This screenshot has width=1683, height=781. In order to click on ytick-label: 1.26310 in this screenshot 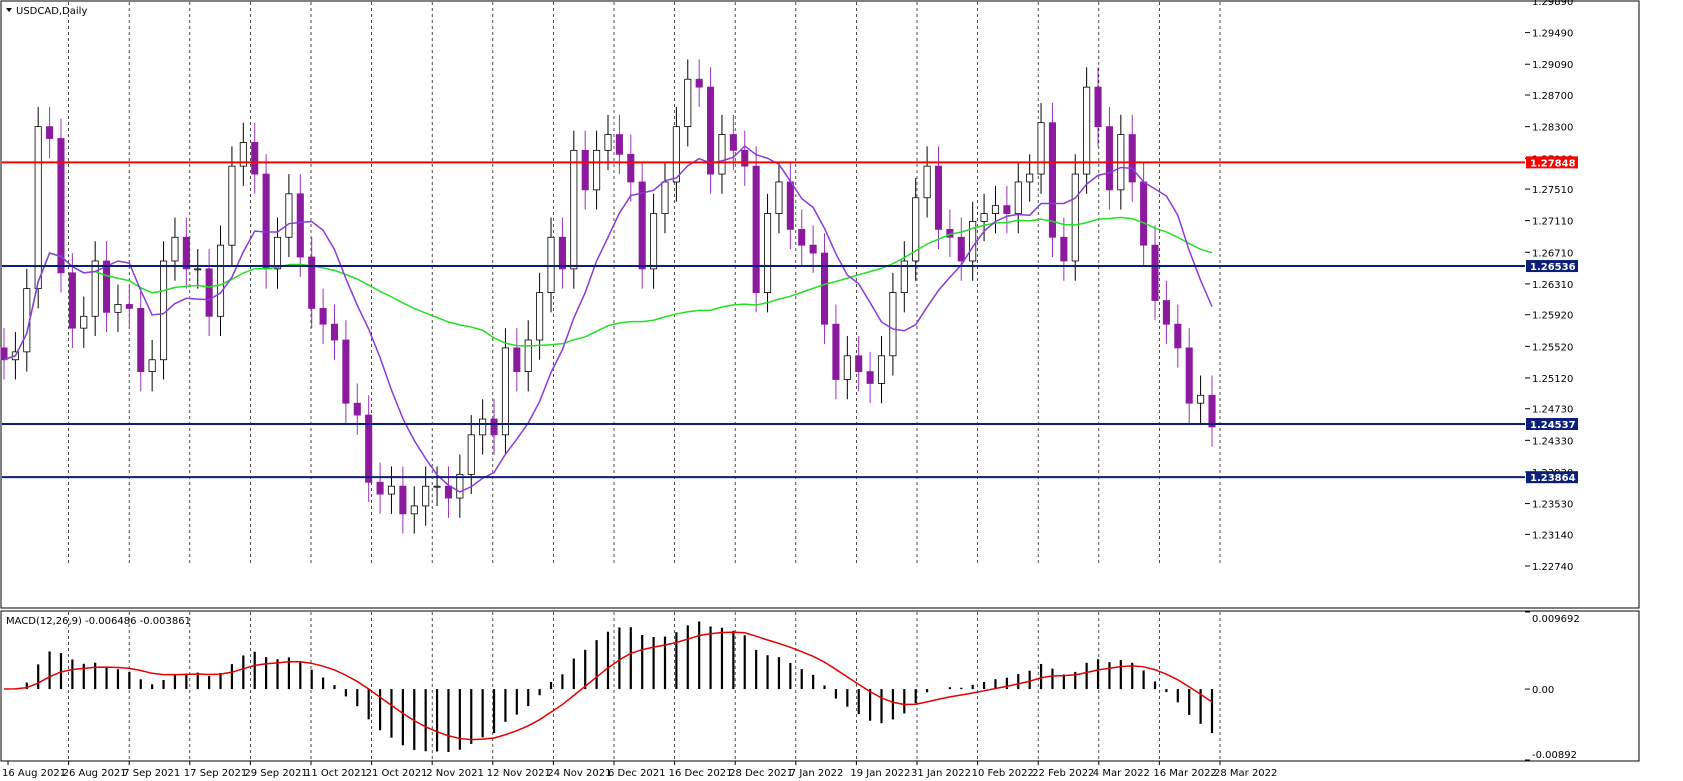, I will do `click(1552, 285)`.